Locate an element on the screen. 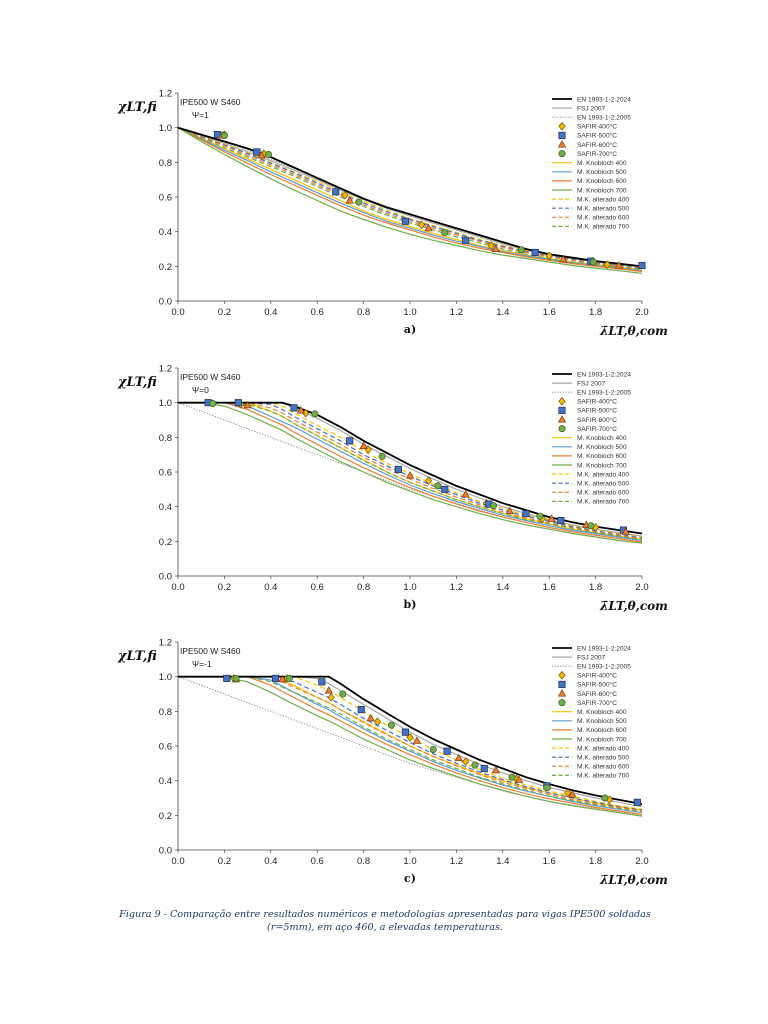 The height and width of the screenshot is (1024, 768). legend-marker-safir-700-c is located at coordinates (562, 429).